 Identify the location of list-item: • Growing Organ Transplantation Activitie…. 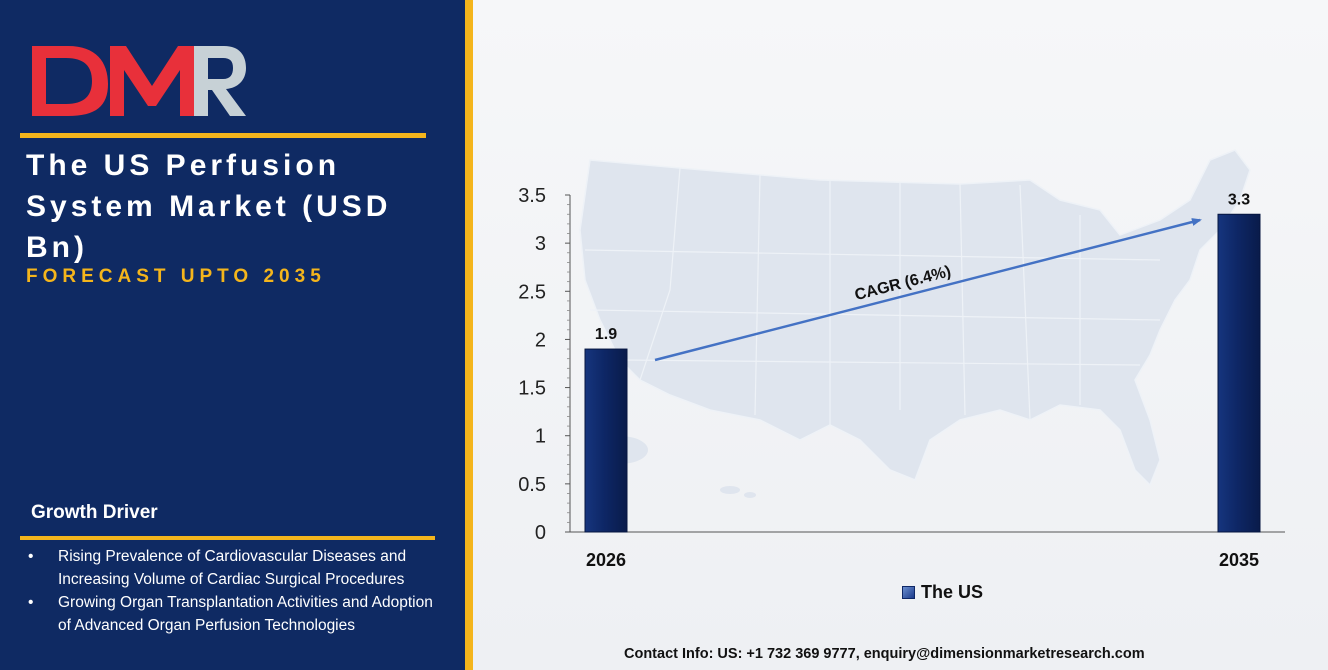
(238, 614).